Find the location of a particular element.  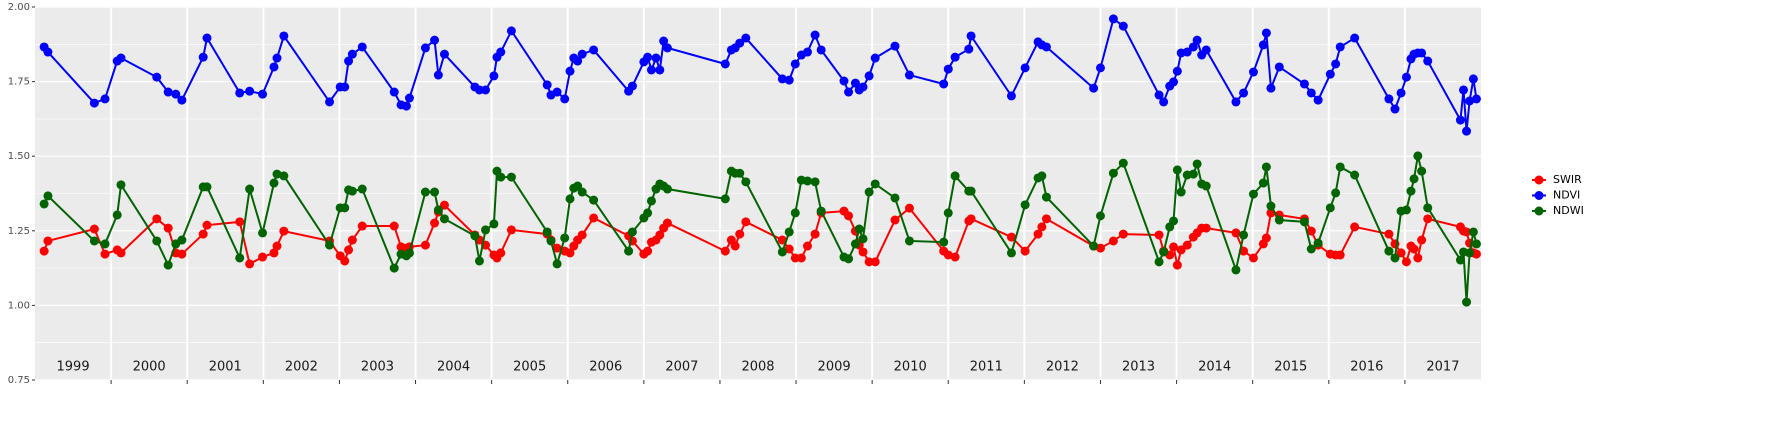

year-label: 2000 is located at coordinates (149, 367).